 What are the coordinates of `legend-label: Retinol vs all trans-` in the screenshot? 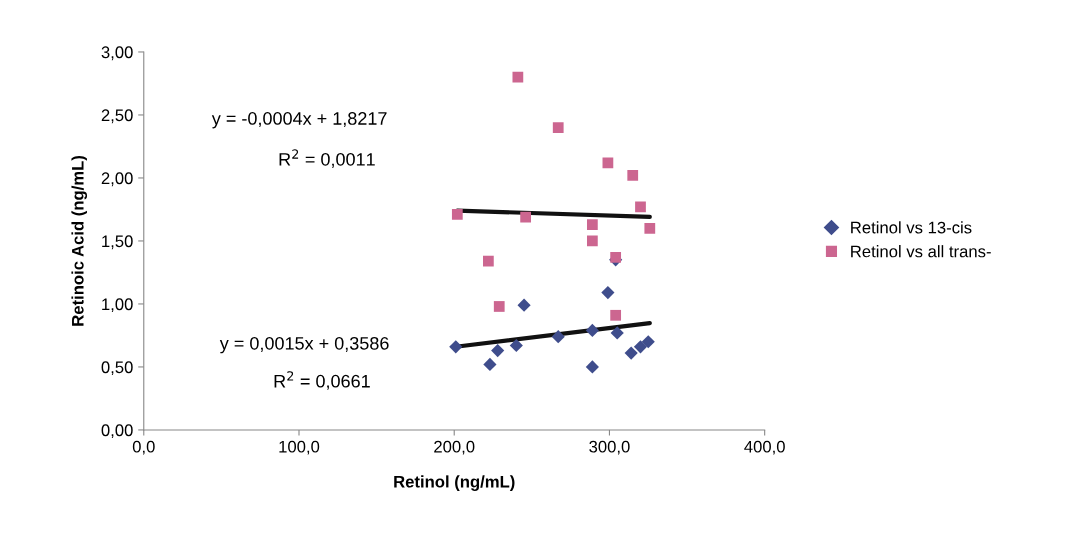 It's located at (921, 251).